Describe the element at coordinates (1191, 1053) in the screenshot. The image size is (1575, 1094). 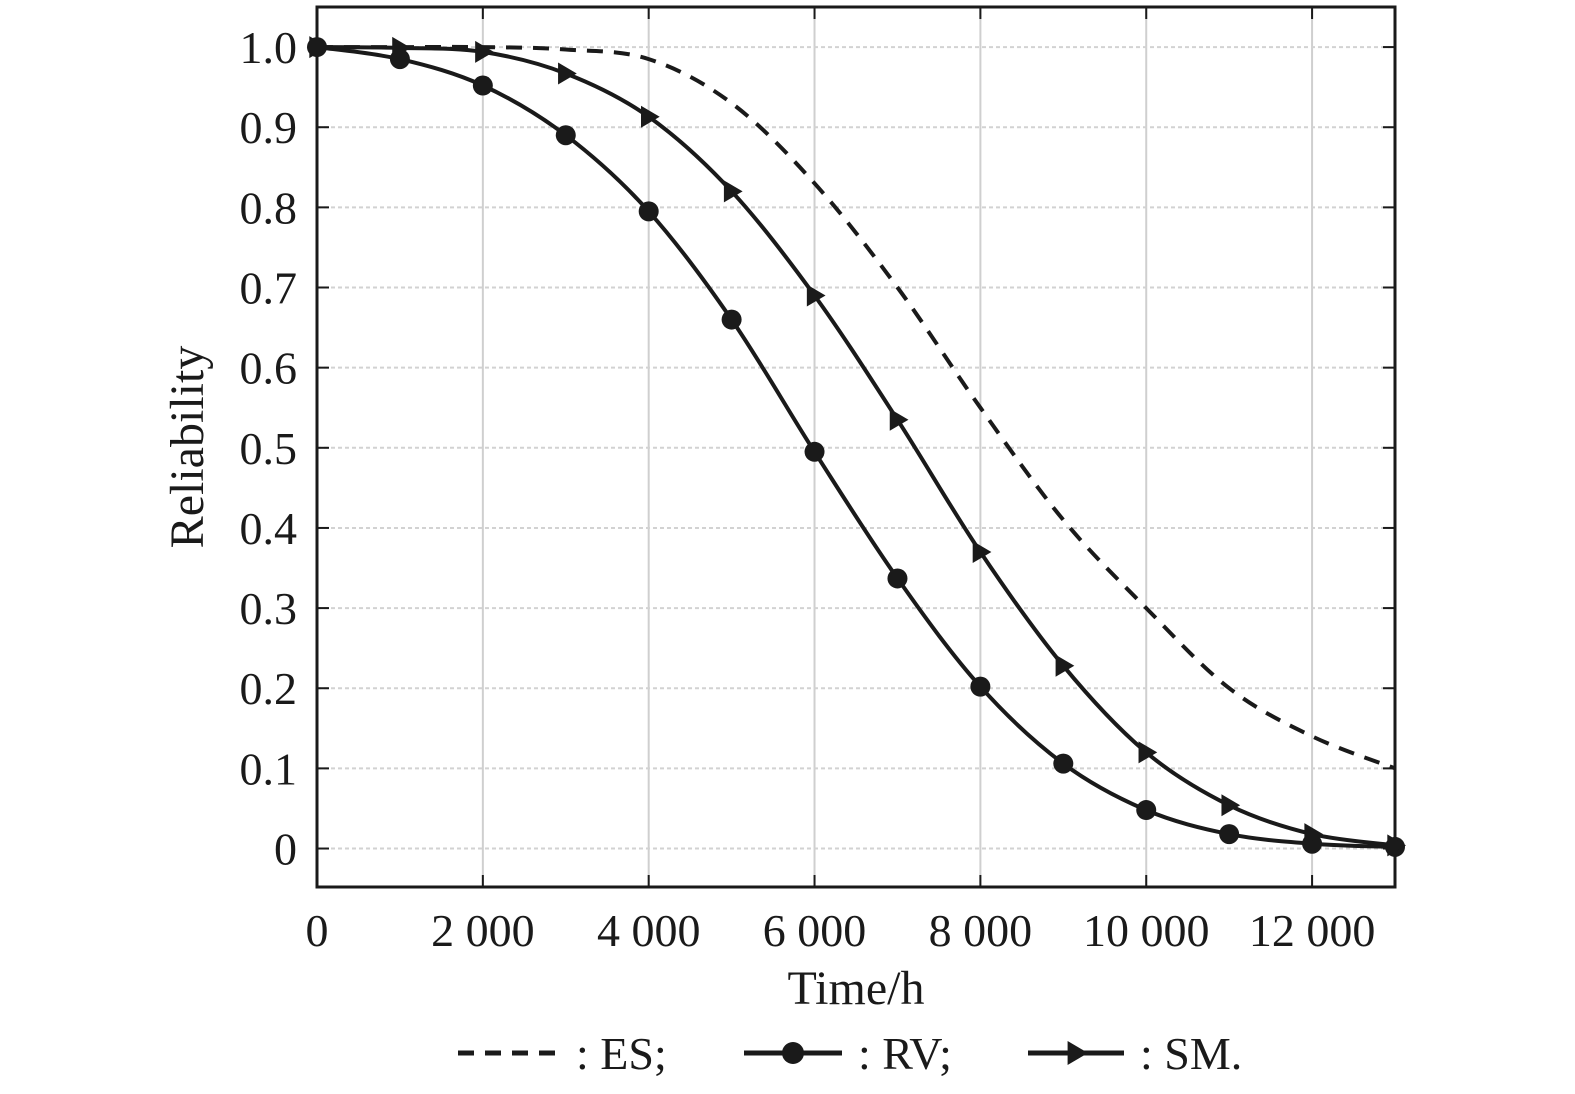
I see `legend-label-sm: : SM.` at that location.